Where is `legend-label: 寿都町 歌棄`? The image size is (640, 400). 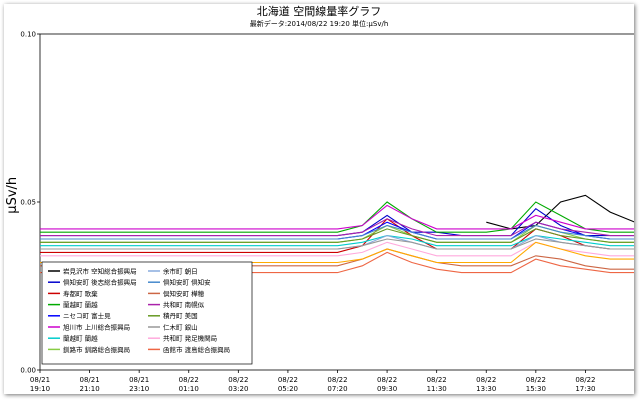
legend-label: 寿都町 歌棄 is located at coordinates (80, 293).